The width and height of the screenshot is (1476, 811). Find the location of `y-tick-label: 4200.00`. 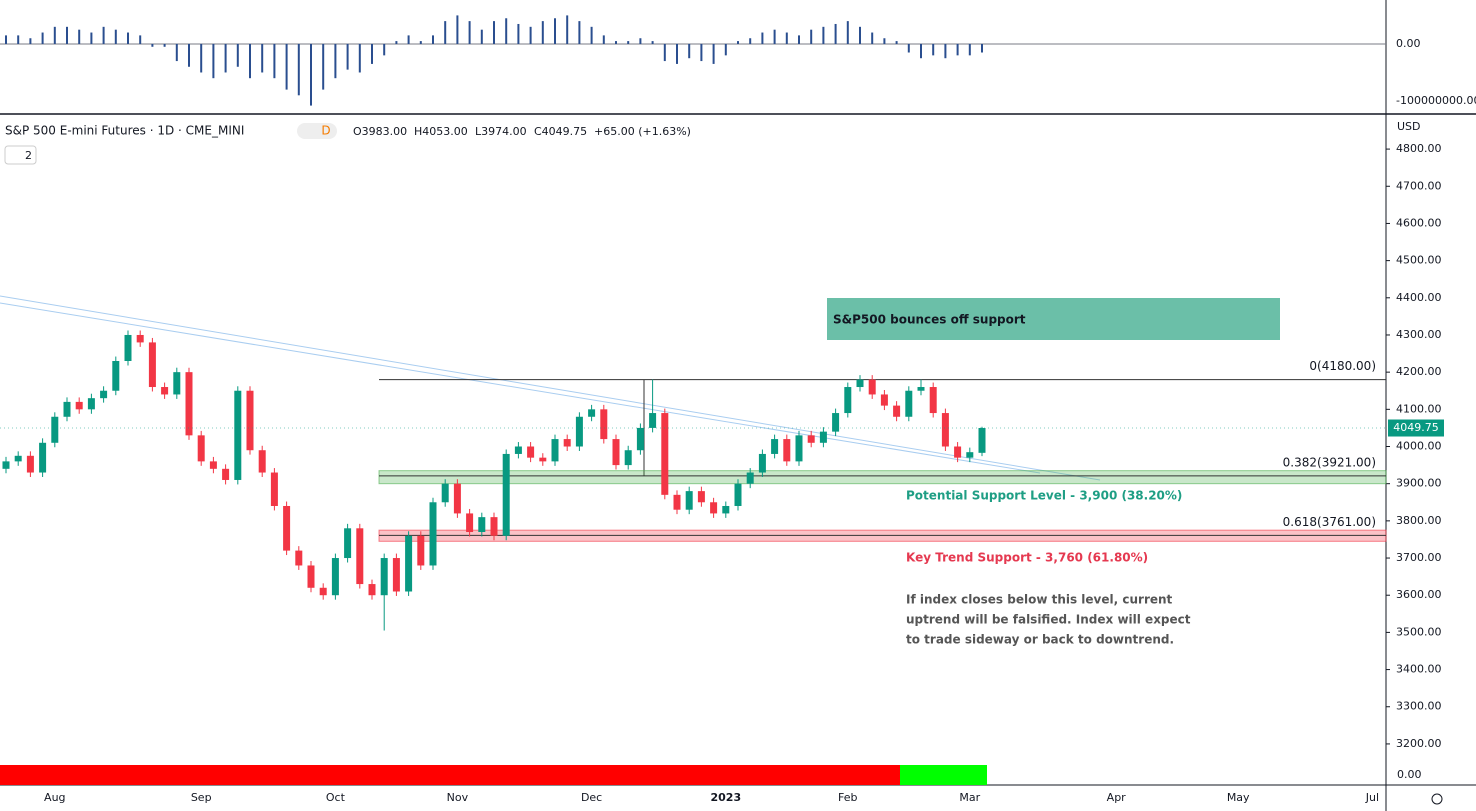

y-tick-label: 4200.00 is located at coordinates (1419, 371).